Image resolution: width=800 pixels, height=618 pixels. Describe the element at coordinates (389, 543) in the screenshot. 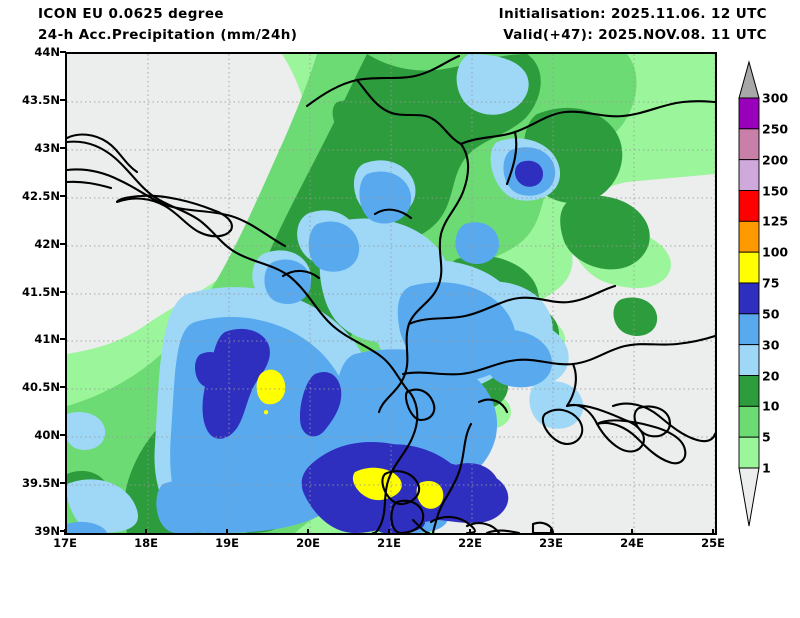

I see `longitude-tick-label: 21E` at that location.